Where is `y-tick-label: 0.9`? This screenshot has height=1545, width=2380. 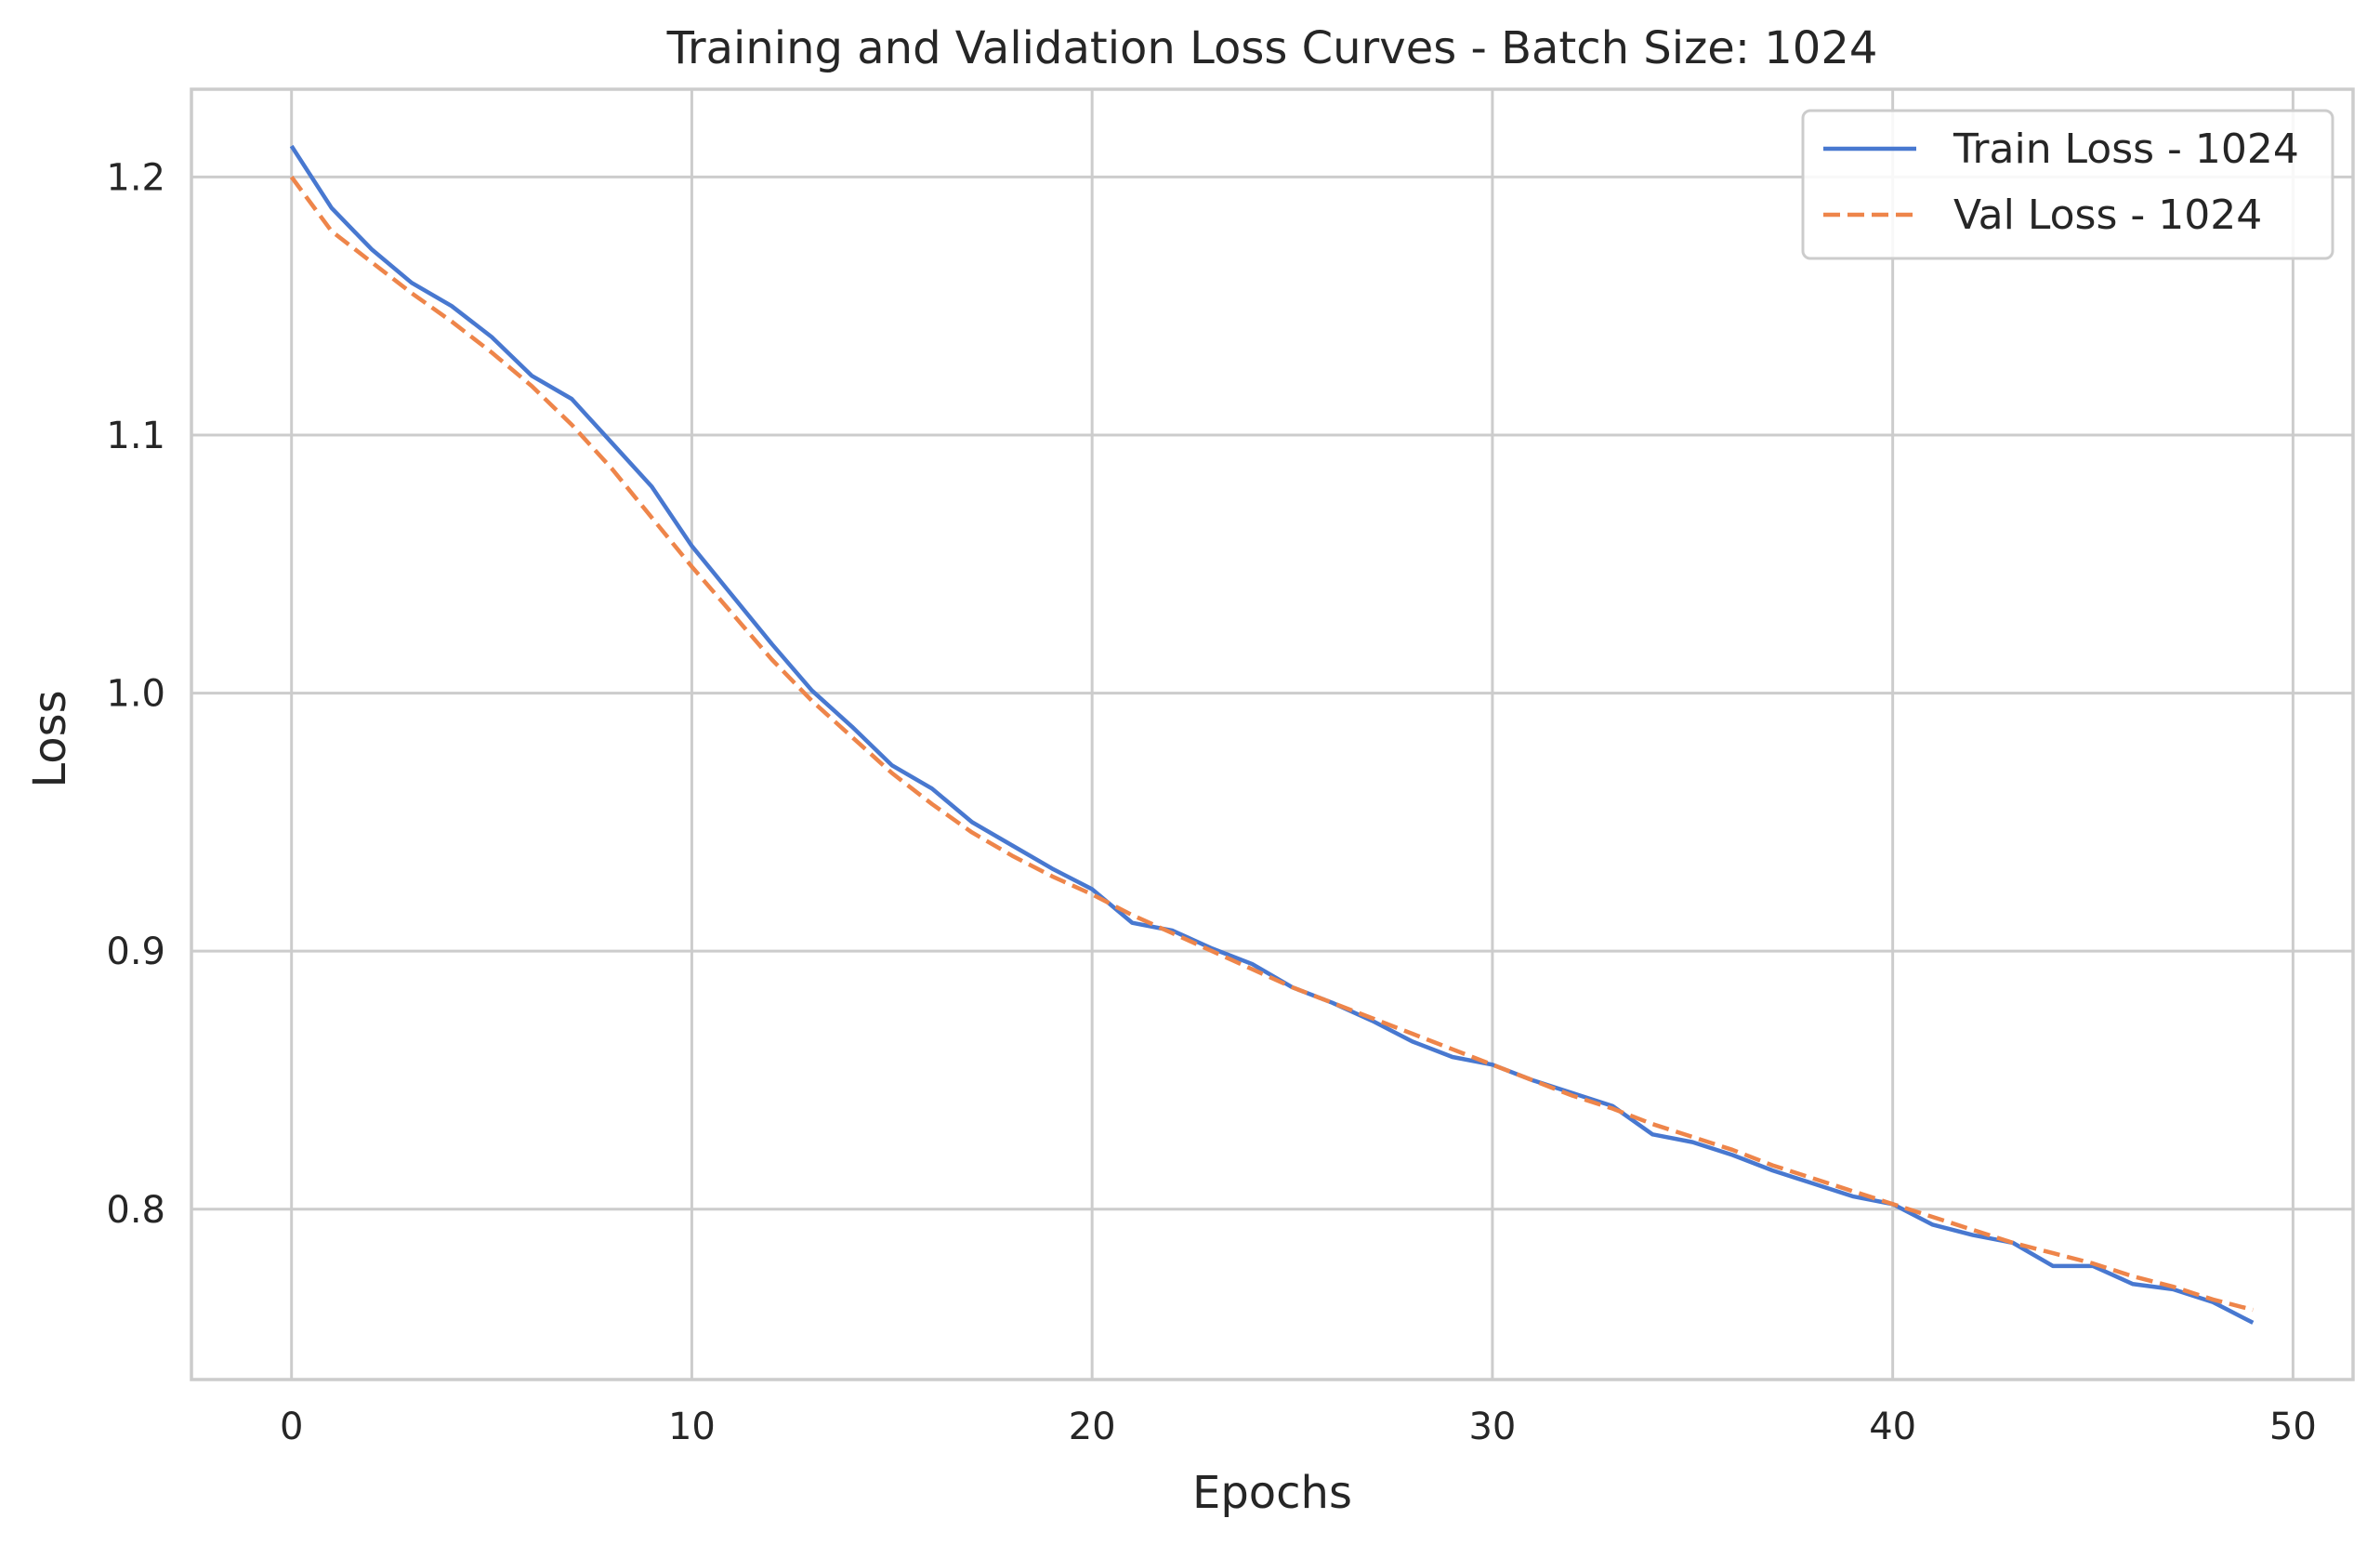
y-tick-label: 0.9 is located at coordinates (135, 952).